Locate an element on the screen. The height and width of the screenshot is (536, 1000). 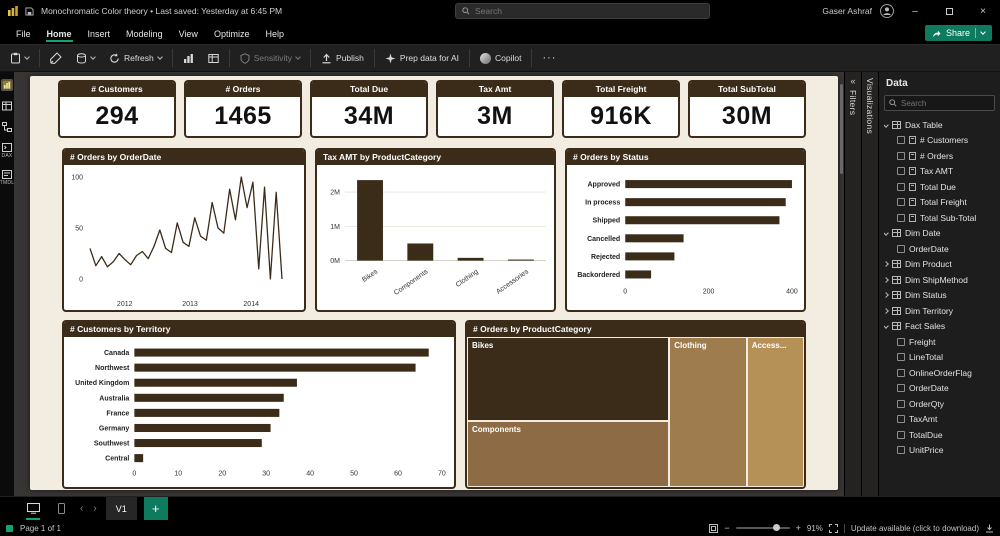
report-view-icon is located at coordinates (7, 85).